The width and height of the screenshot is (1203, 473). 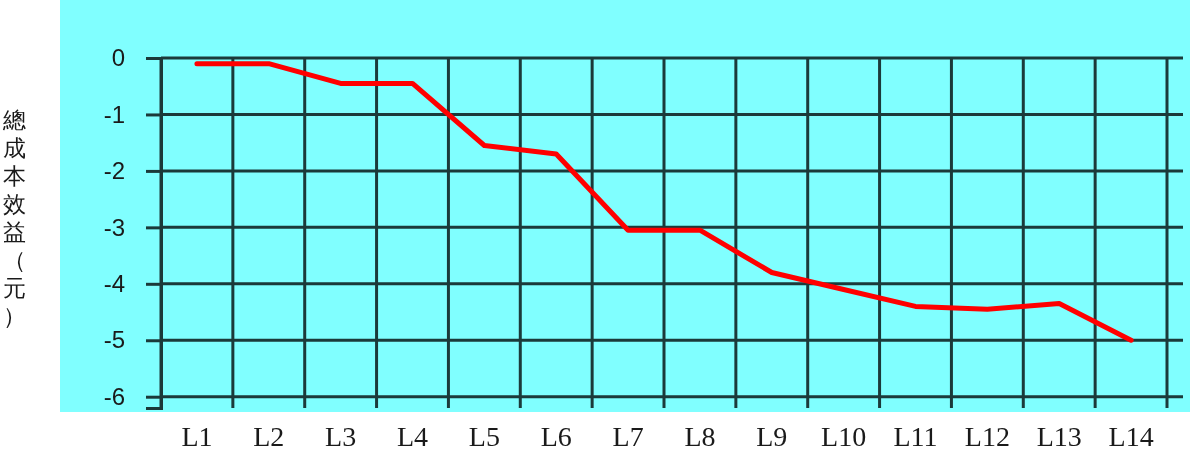 I want to click on x-tick-label: L7, so click(x=628, y=436).